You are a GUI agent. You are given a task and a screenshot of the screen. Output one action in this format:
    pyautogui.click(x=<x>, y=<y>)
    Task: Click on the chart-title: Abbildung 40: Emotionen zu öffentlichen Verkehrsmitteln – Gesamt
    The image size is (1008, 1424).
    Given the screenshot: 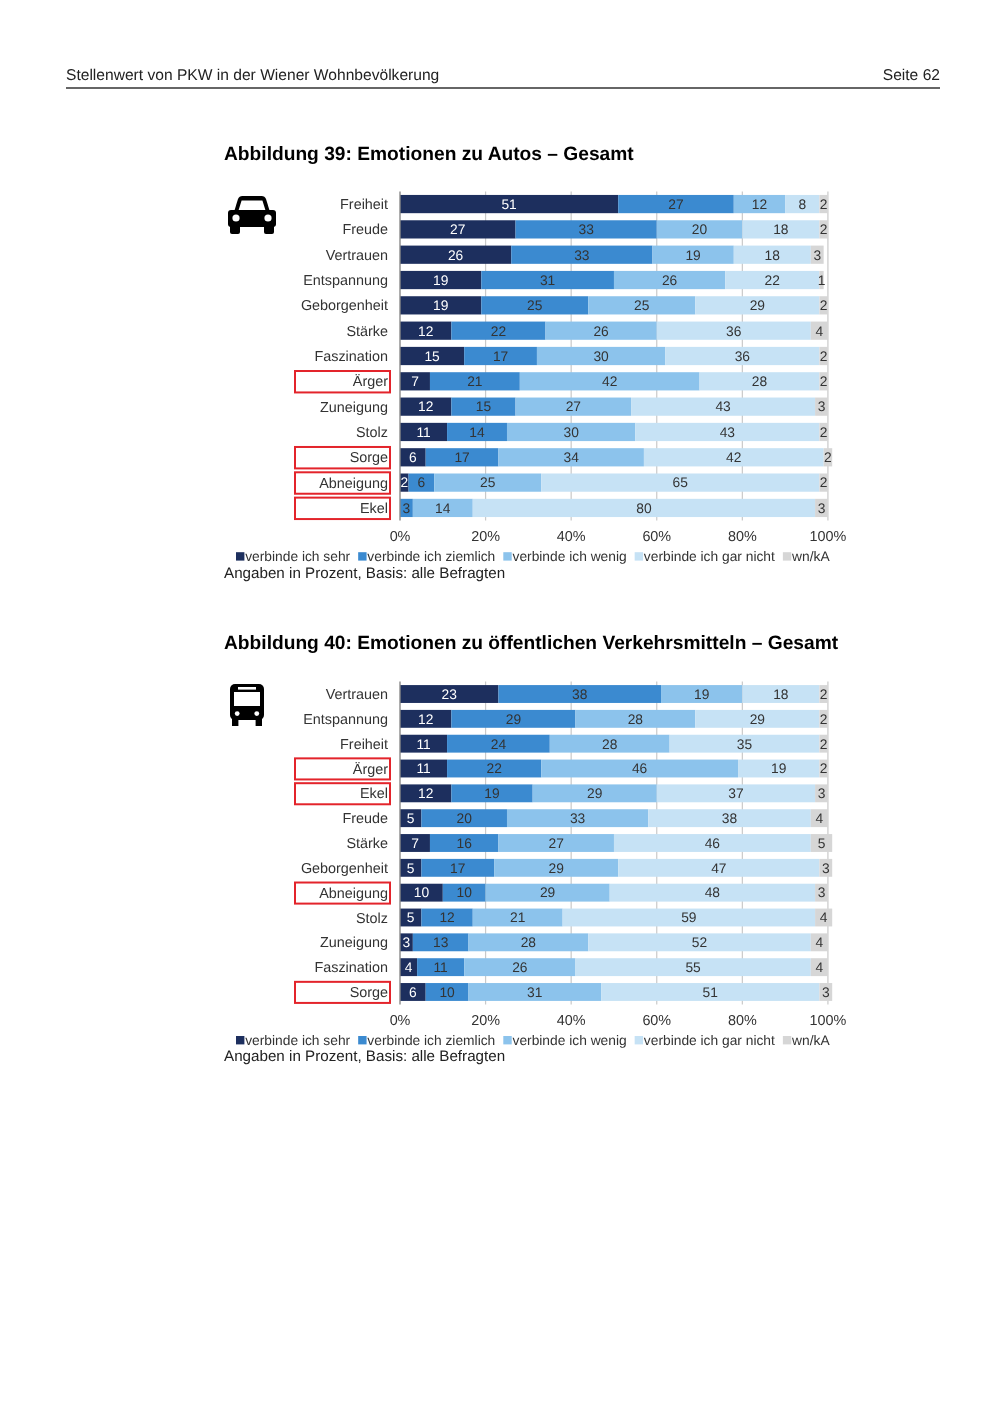 What is the action you would take?
    pyautogui.click(x=532, y=644)
    